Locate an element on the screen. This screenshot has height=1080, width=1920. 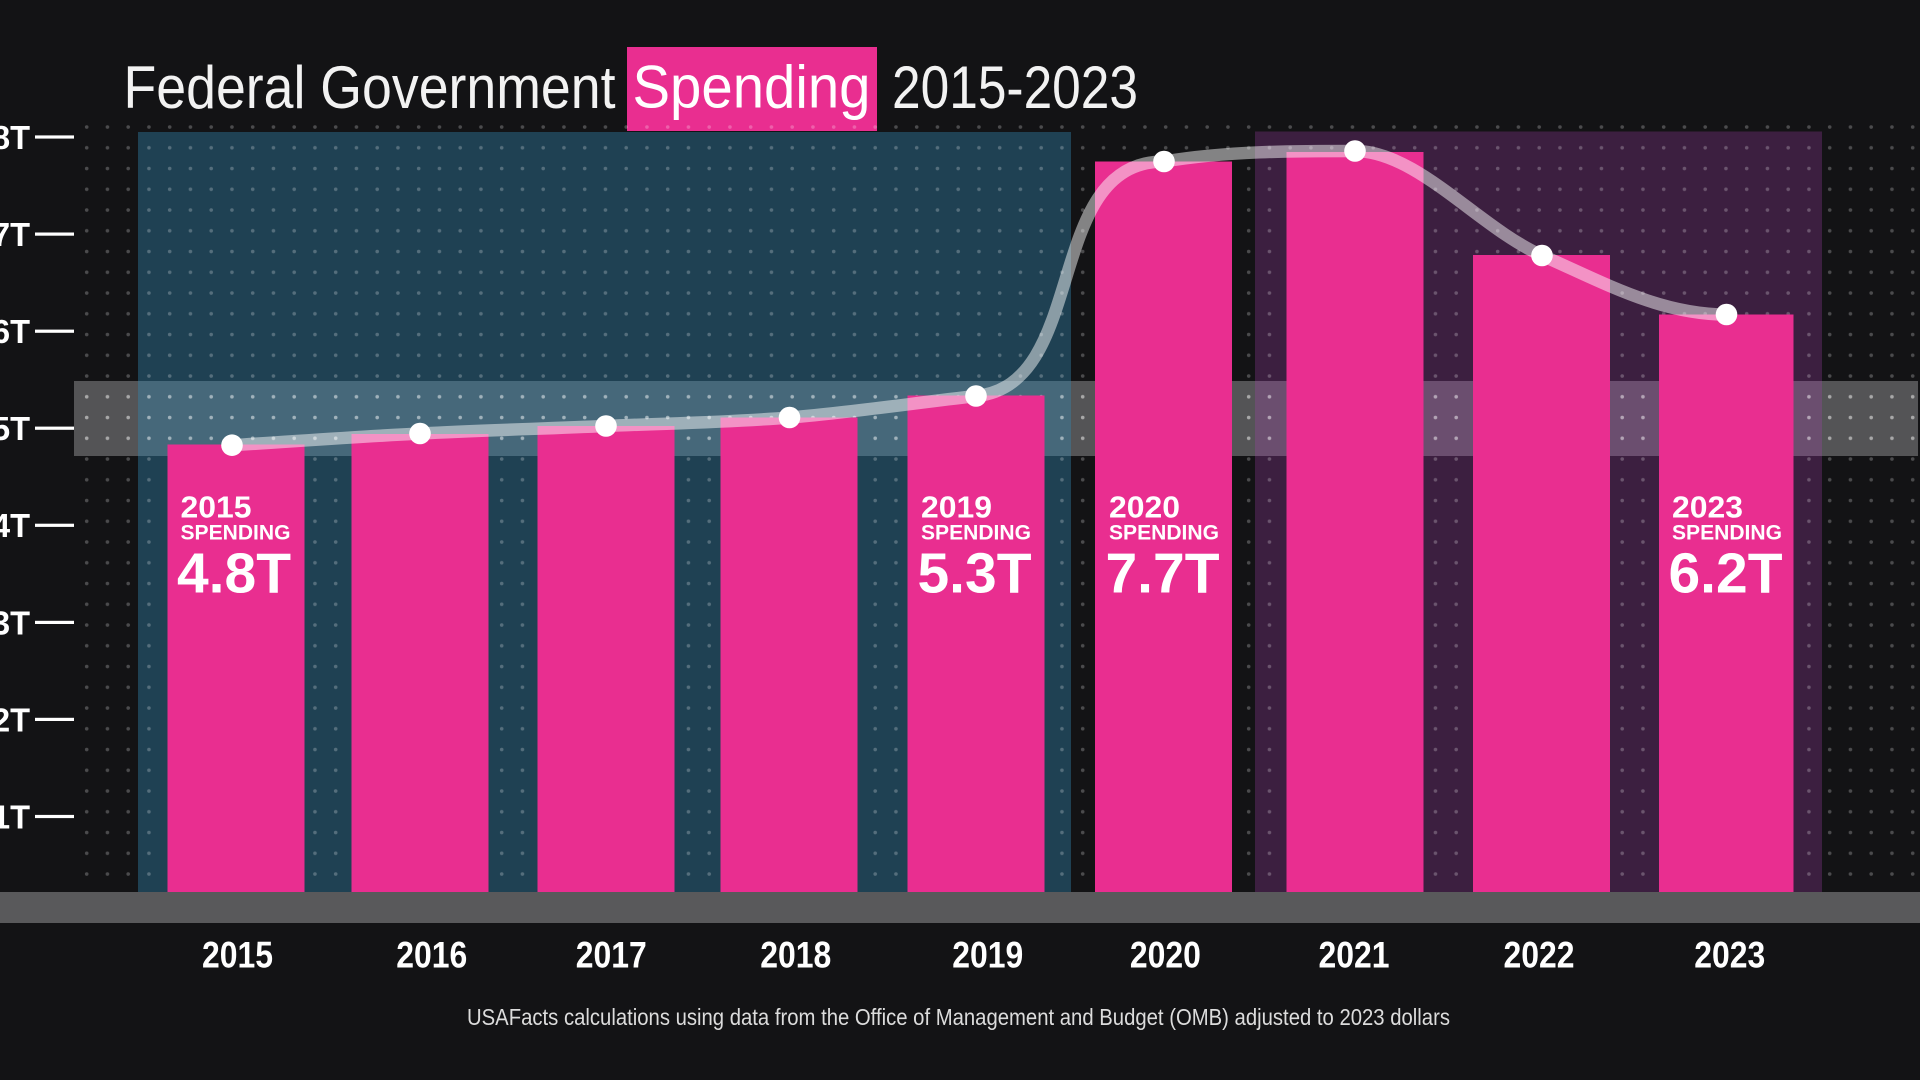
svg-text: 7.7T is located at coordinates (1163, 574).